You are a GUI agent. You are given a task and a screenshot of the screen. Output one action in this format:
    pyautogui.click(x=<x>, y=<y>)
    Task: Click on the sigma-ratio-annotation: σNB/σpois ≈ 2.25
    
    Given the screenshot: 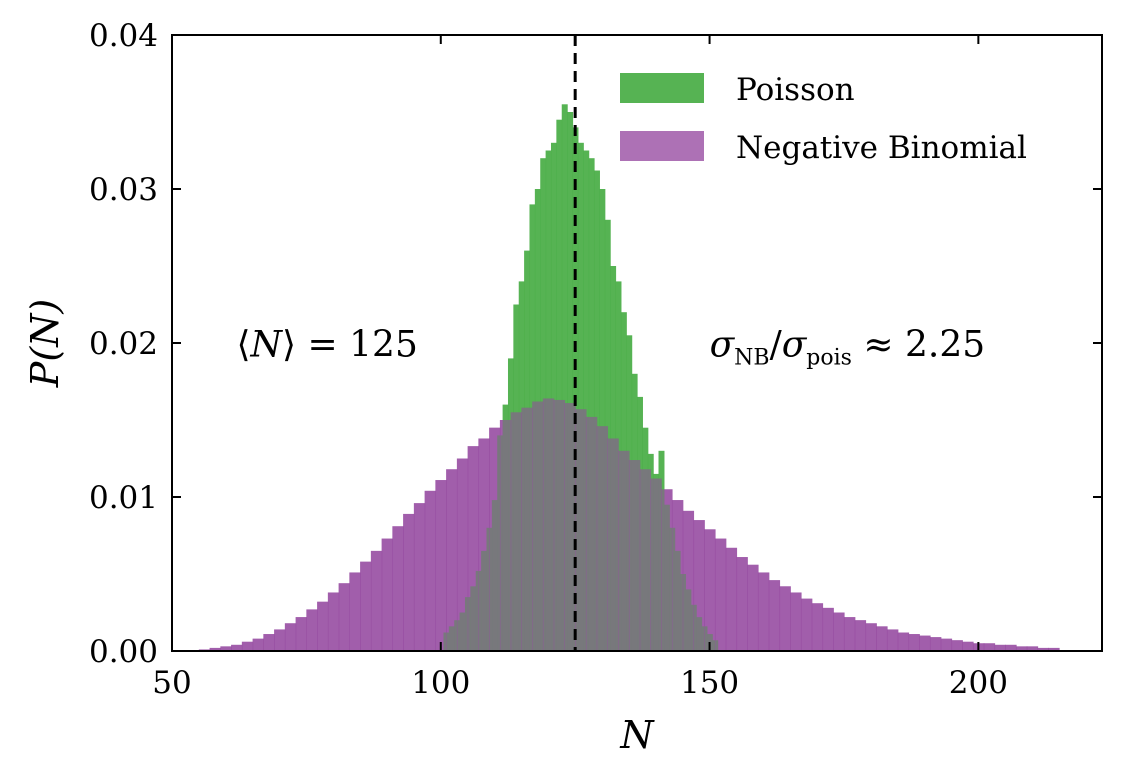 What is the action you would take?
    pyautogui.click(x=848, y=348)
    